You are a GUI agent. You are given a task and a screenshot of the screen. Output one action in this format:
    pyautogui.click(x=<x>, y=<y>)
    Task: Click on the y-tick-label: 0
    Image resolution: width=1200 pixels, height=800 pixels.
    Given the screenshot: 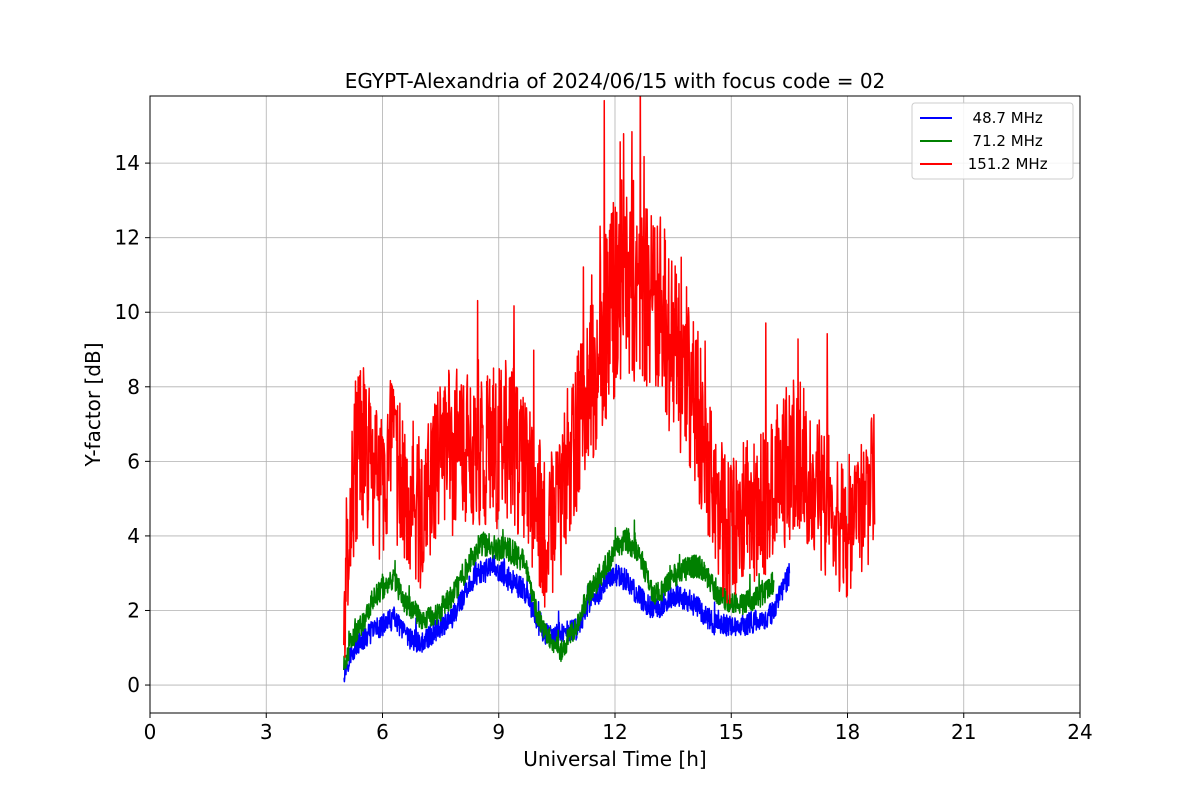 What is the action you would take?
    pyautogui.click(x=133, y=685)
    